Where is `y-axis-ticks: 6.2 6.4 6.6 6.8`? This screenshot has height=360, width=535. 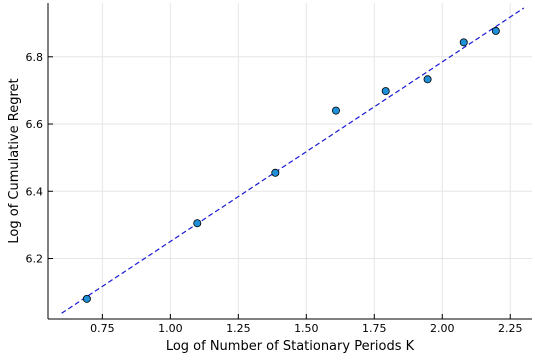 y-axis-ticks: 6.2 6.4 6.6 6.8 is located at coordinates (39, 158).